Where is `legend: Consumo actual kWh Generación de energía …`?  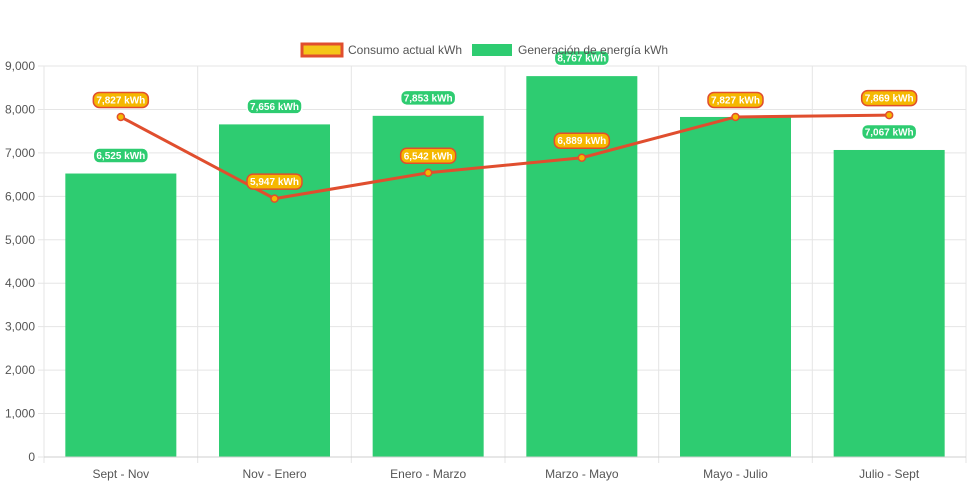
legend: Consumo actual kWh Generación de energía … is located at coordinates (484, 50).